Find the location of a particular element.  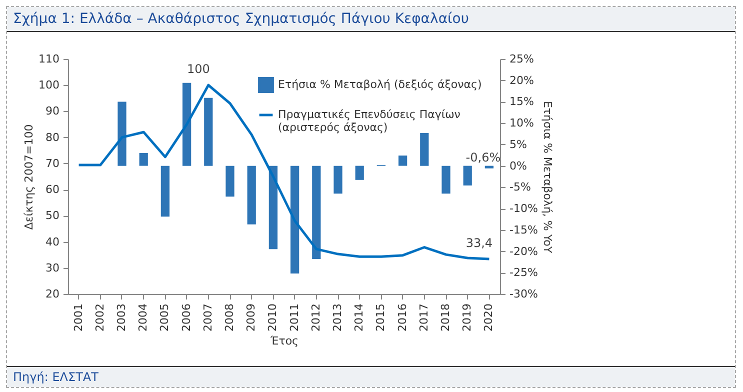

x-axis-title: Έτος is located at coordinates (284, 341).